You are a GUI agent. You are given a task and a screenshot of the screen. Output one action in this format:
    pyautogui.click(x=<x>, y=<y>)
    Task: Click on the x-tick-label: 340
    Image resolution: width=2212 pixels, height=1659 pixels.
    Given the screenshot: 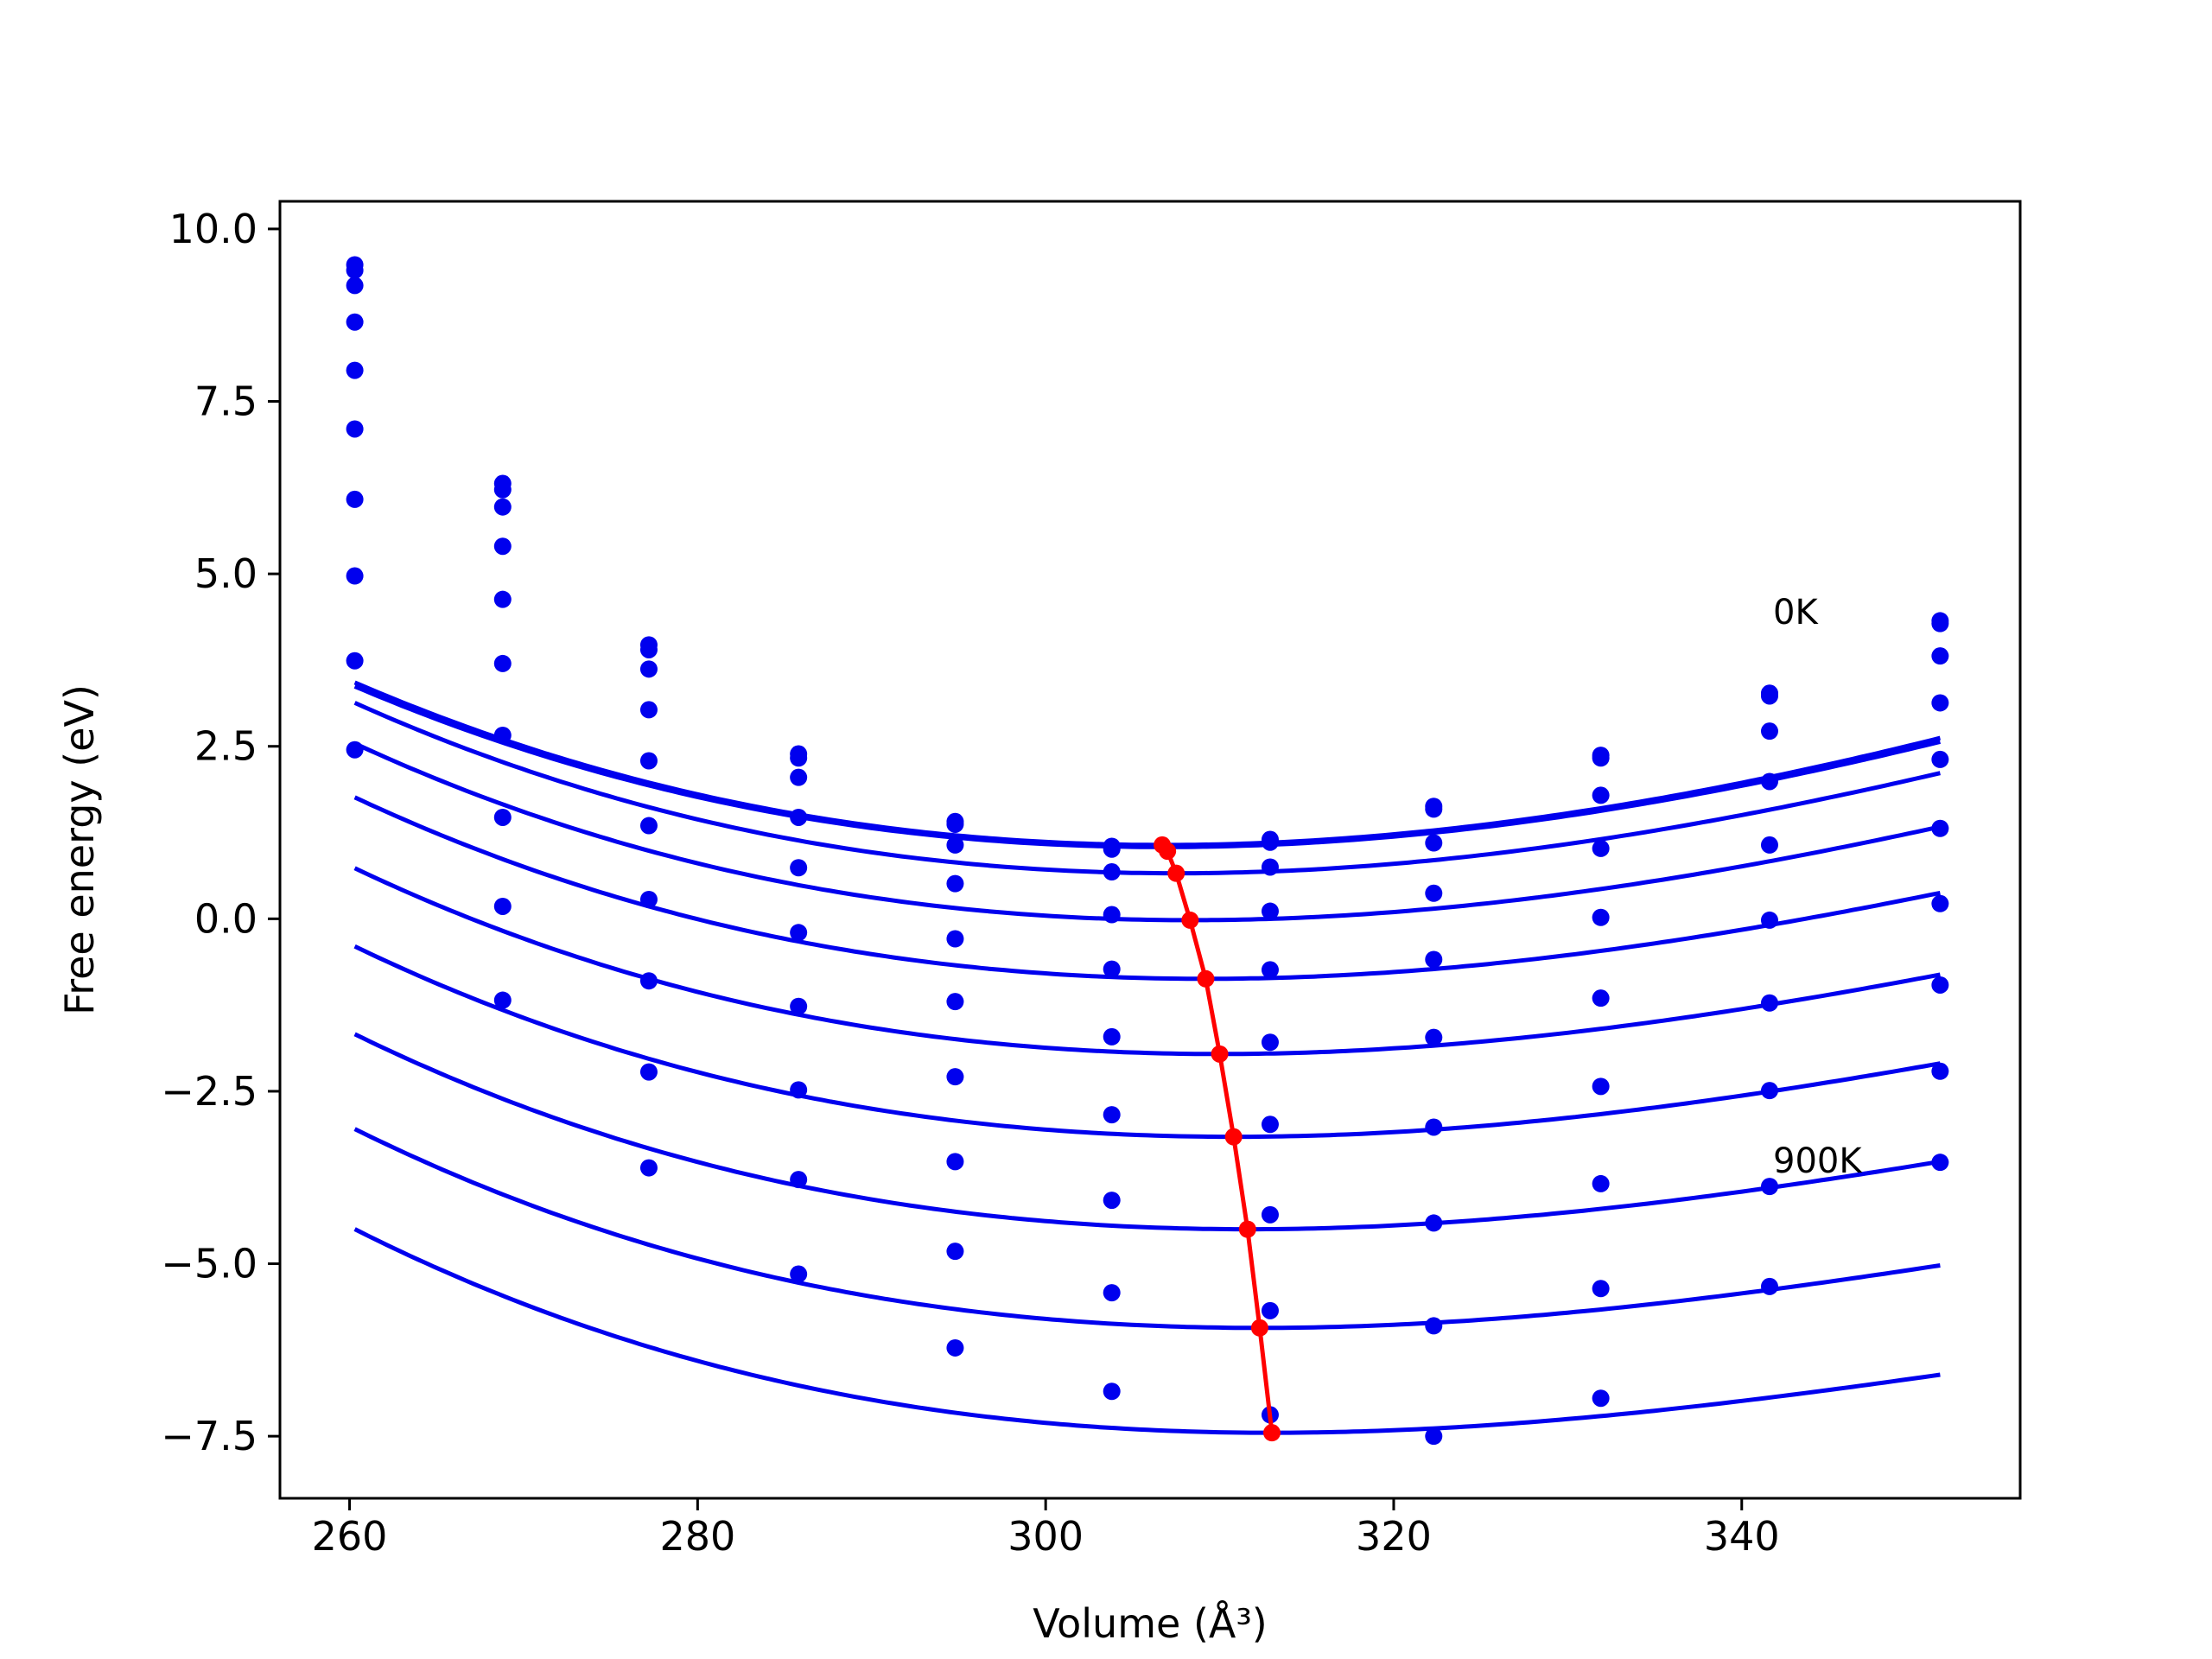 What is the action you would take?
    pyautogui.click(x=1742, y=1536)
    